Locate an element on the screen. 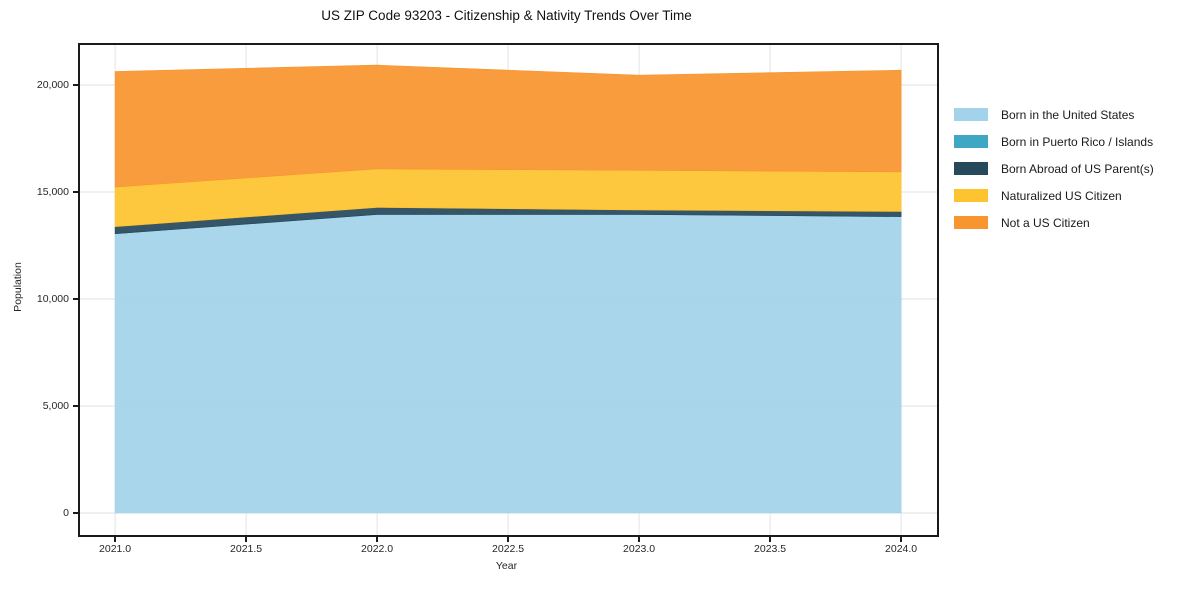  legend-item: Born in the United States is located at coordinates (1054, 114).